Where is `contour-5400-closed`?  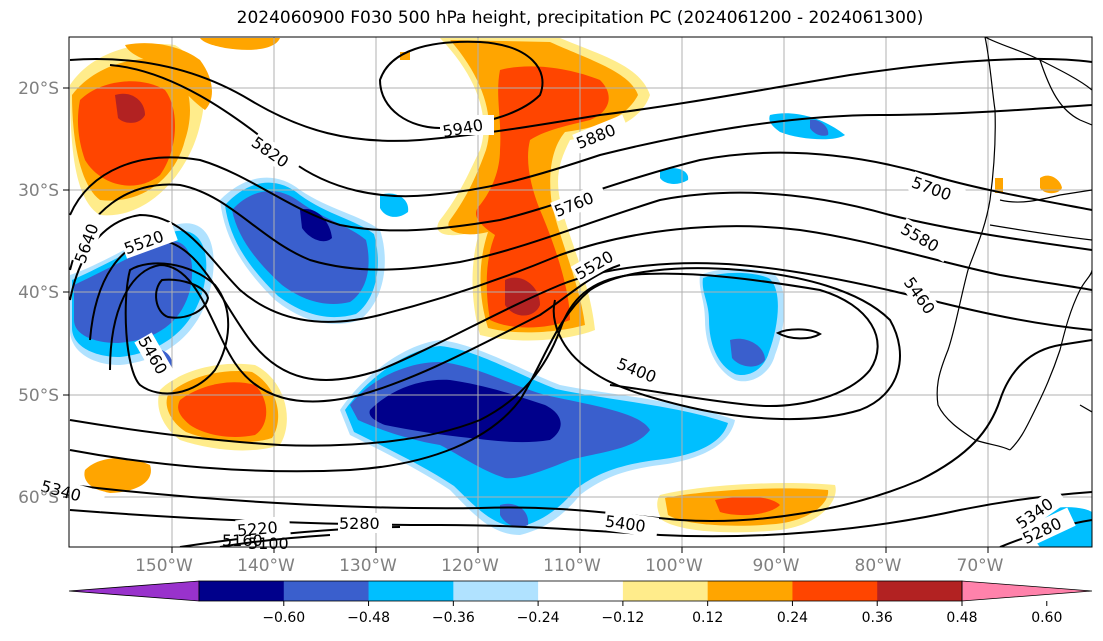
contour-5400-closed is located at coordinates (798, 334).